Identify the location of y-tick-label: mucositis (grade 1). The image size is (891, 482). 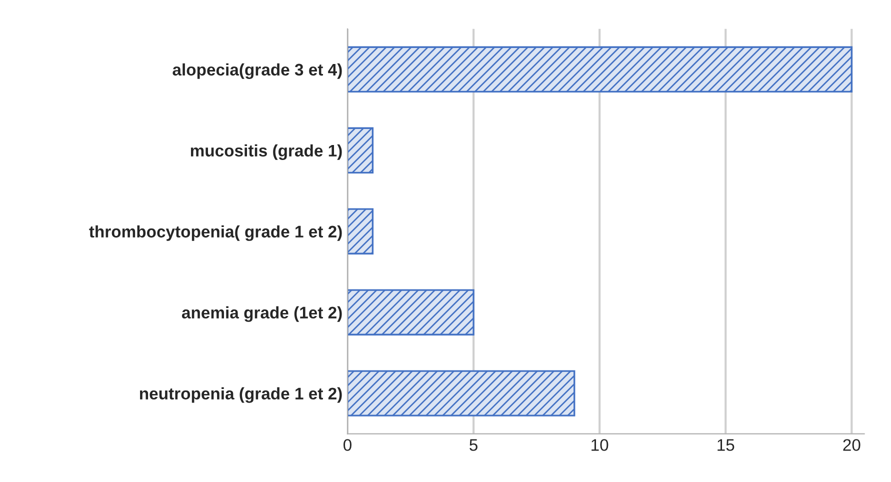
(266, 152).